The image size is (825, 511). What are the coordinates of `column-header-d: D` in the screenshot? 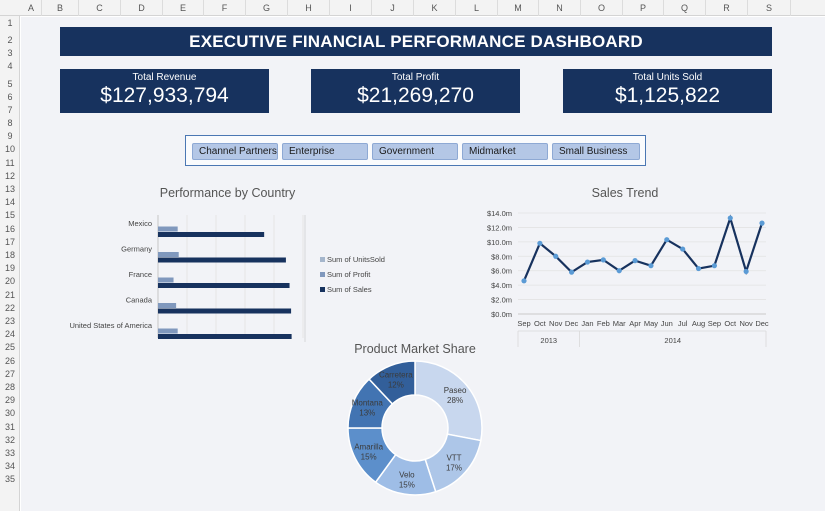 It's located at (142, 8).